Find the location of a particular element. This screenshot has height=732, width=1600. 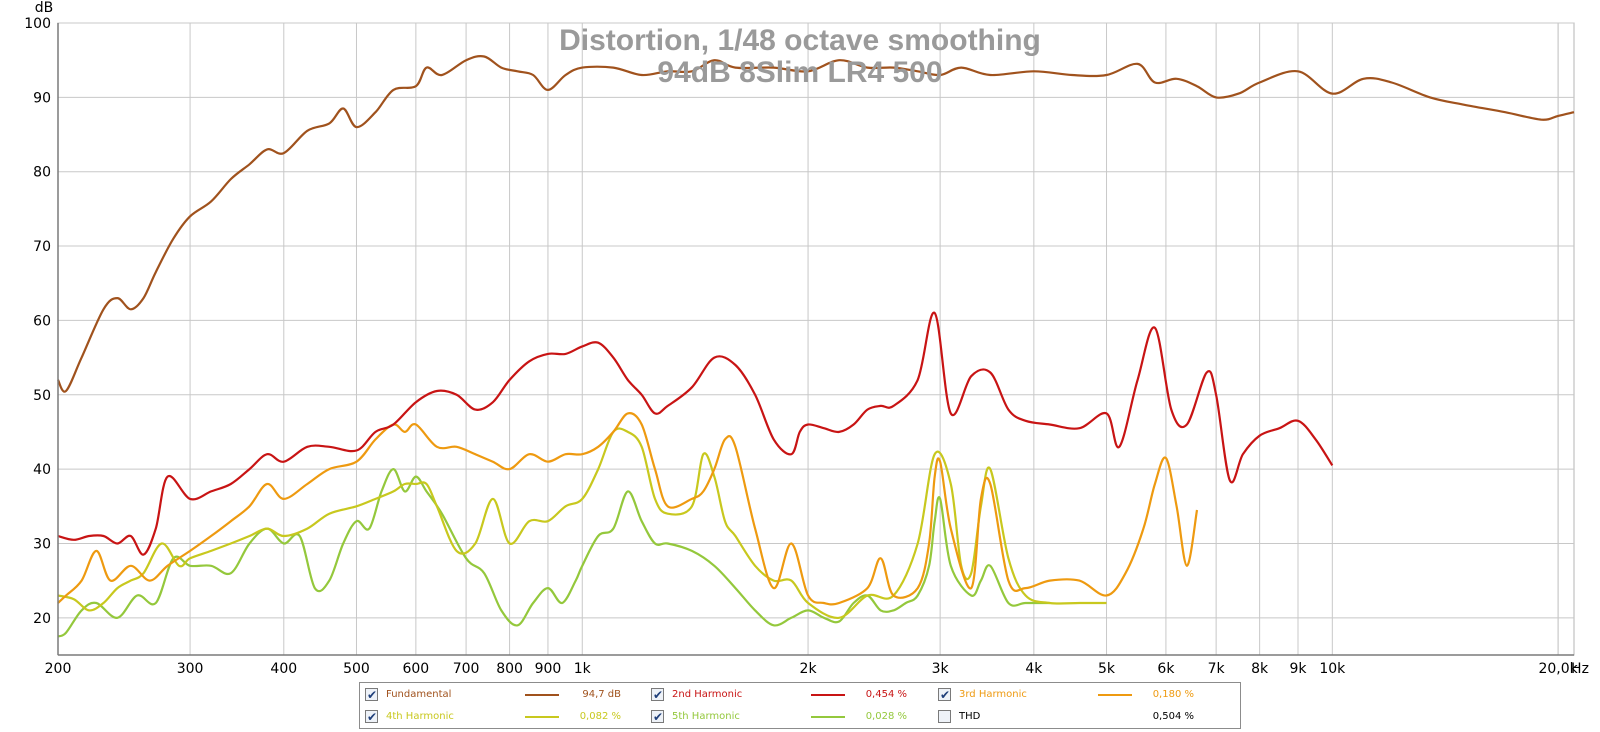

legend-checkbox-4th-harmonic is located at coordinates (371, 717).